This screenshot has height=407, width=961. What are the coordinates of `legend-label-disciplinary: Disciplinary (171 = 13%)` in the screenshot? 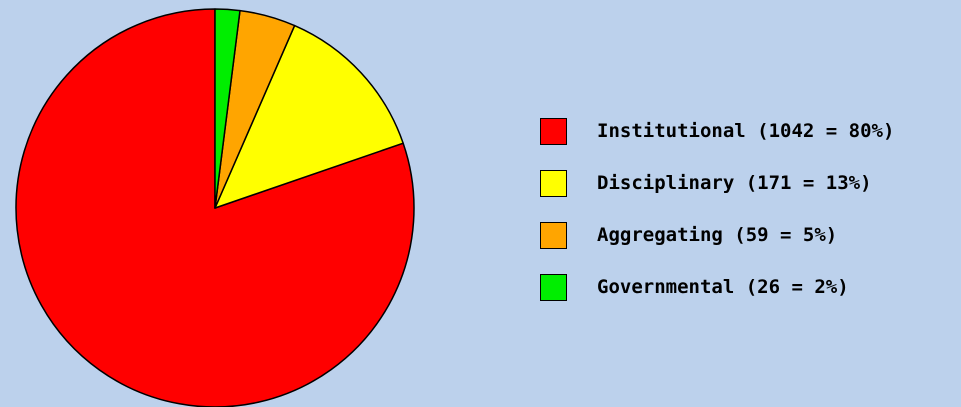 It's located at (734, 183).